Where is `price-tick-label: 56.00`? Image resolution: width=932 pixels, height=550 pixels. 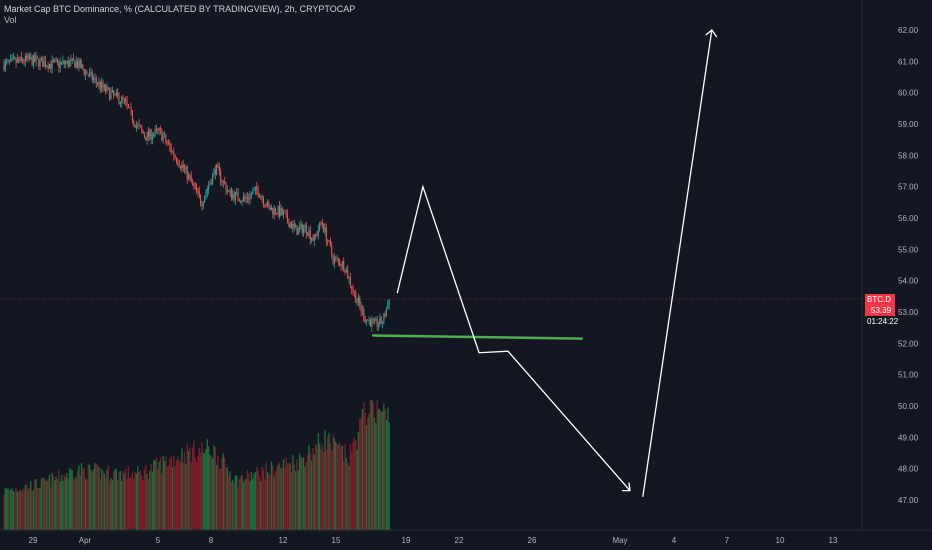 price-tick-label: 56.00 is located at coordinates (908, 218).